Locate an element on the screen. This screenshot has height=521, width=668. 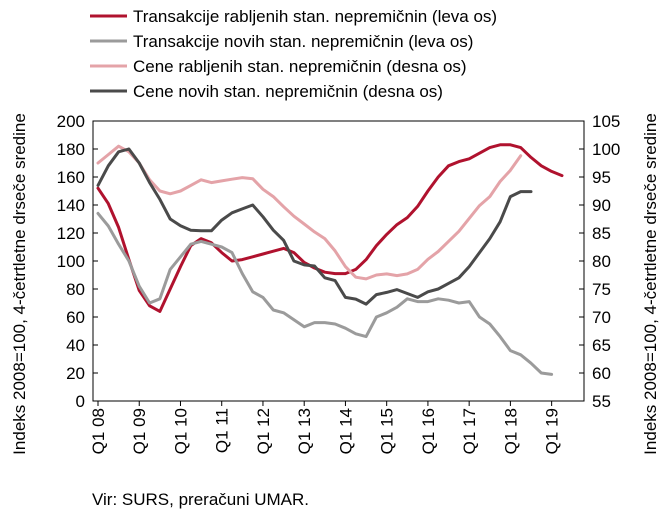
left-tick-label: 80 is located at coordinates (75, 289).